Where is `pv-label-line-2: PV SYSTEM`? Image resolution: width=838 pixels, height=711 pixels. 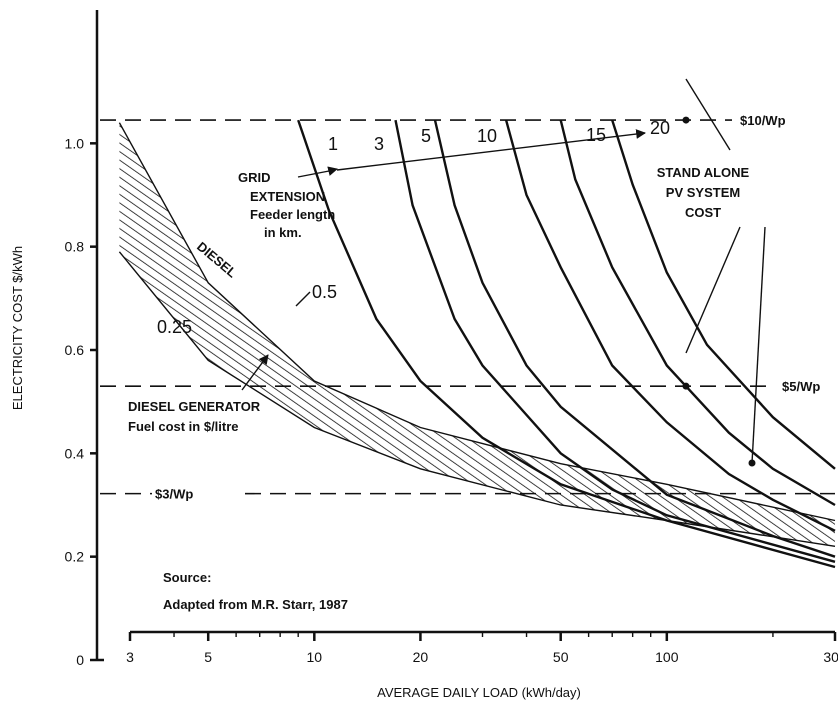 pv-label-line-2: PV SYSTEM is located at coordinates (703, 192).